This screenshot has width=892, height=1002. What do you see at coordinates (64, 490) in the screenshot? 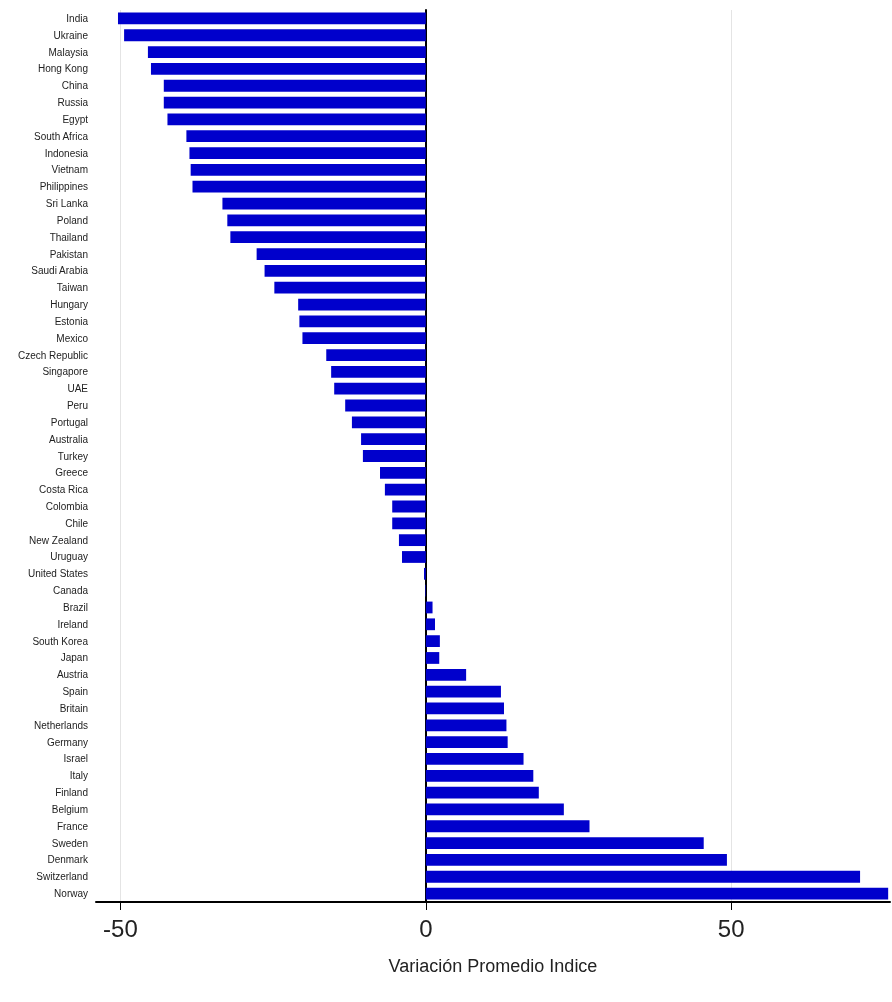
I see `y-tick-label: Costa Rica` at bounding box center [64, 490].